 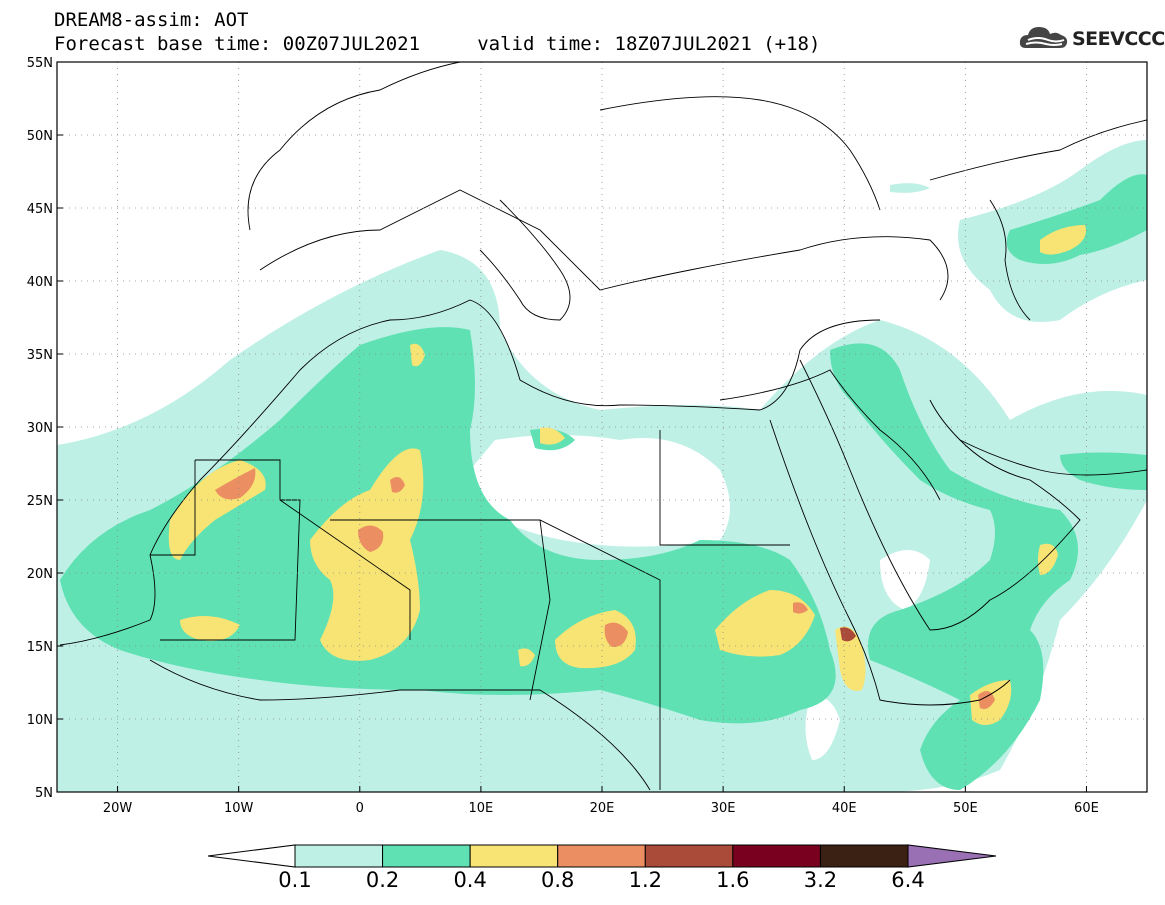 I want to click on lon-tick-label: 60E, so click(x=1086, y=808).